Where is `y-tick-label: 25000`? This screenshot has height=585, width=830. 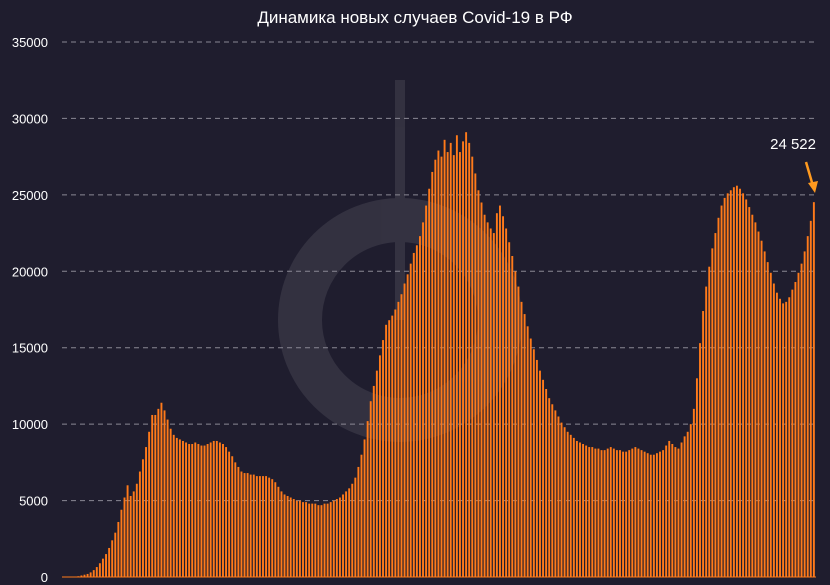
y-tick-label: 25000 is located at coordinates (30, 195).